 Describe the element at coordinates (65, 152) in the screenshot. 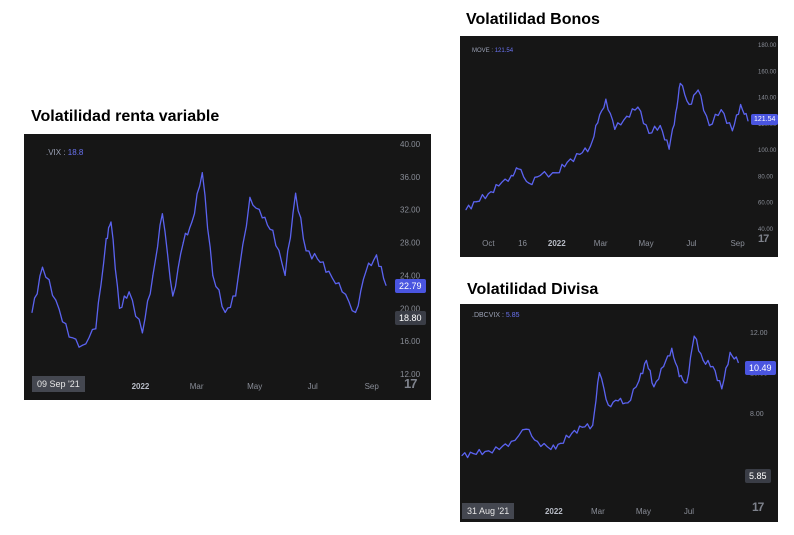

I see `ticker-legend: .VIX : 18.8` at that location.